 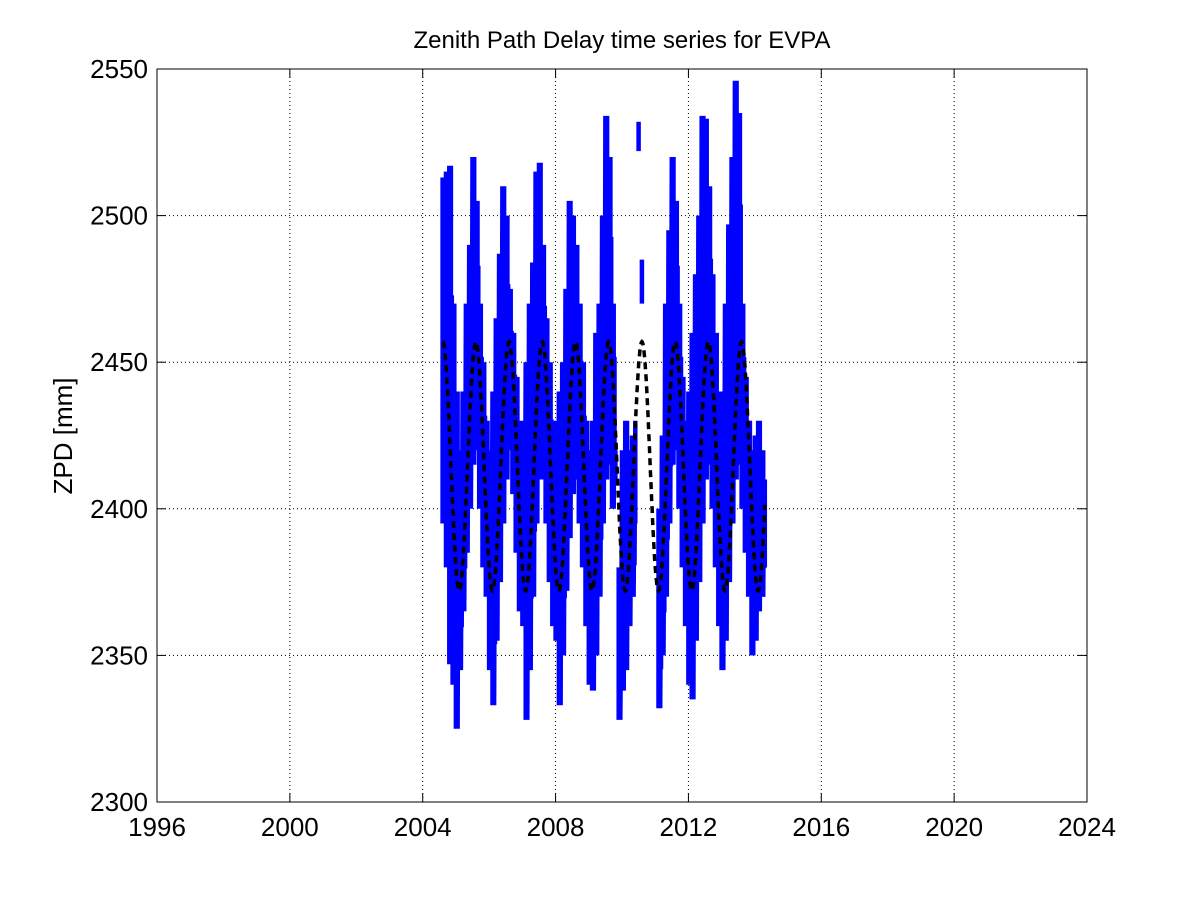 What do you see at coordinates (119, 802) in the screenshot?
I see `y-tick-label: 2300` at bounding box center [119, 802].